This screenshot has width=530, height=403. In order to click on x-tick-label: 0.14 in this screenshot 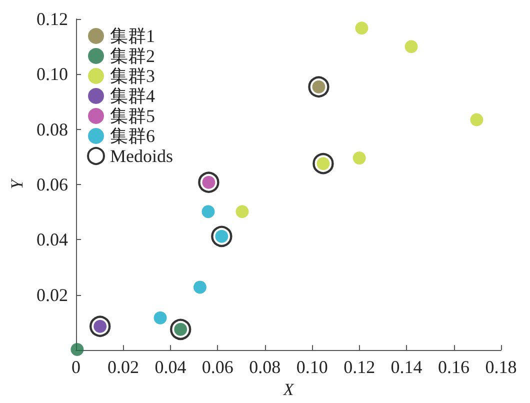, I will do `click(406, 367)`.